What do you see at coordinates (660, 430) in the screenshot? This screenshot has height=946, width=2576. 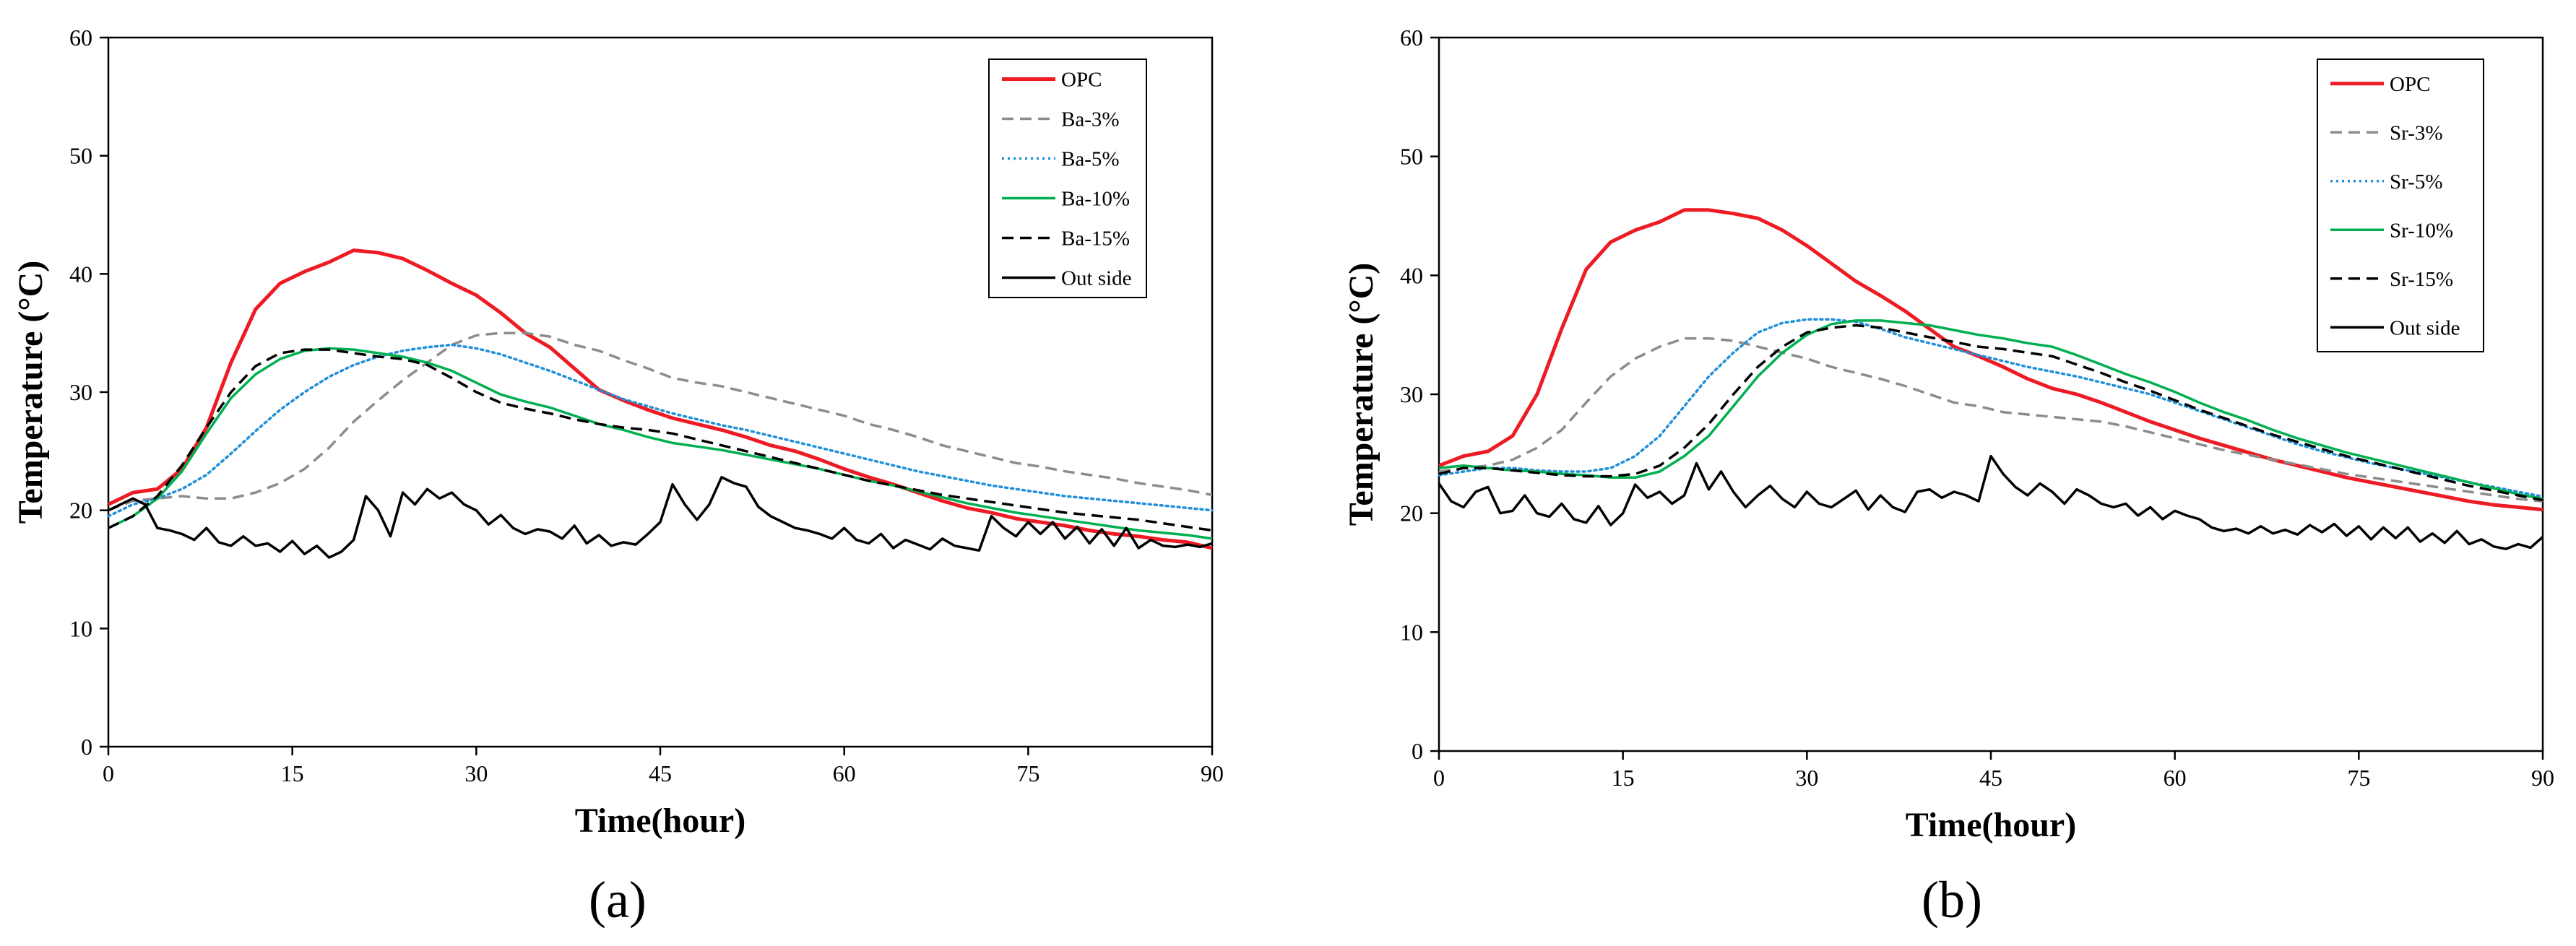 I see `series-line-ba-5-` at bounding box center [660, 430].